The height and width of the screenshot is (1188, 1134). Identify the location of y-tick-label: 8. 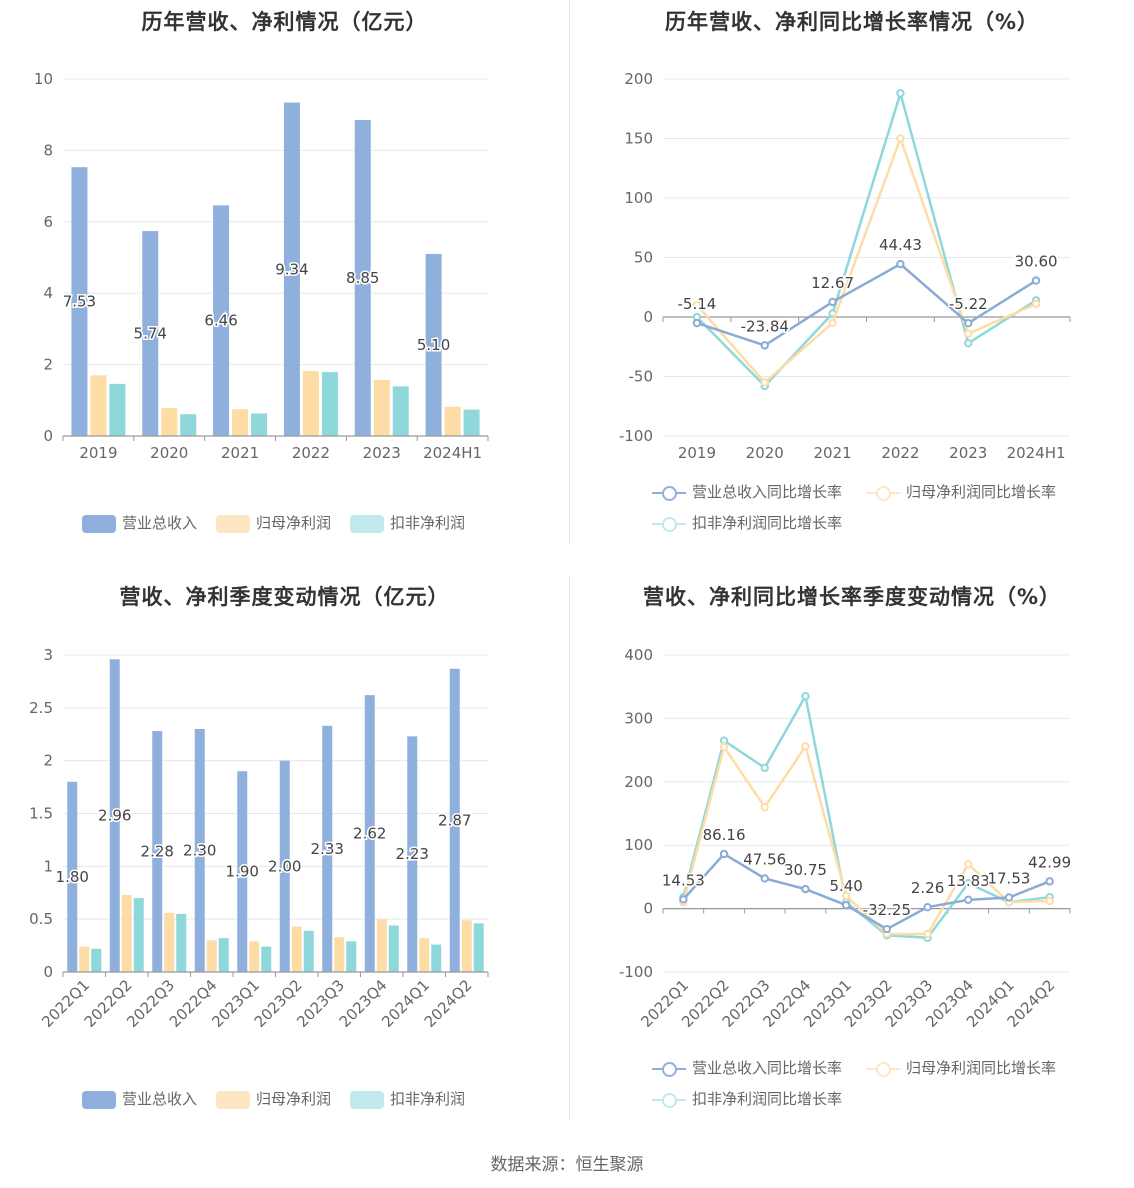
(48, 150).